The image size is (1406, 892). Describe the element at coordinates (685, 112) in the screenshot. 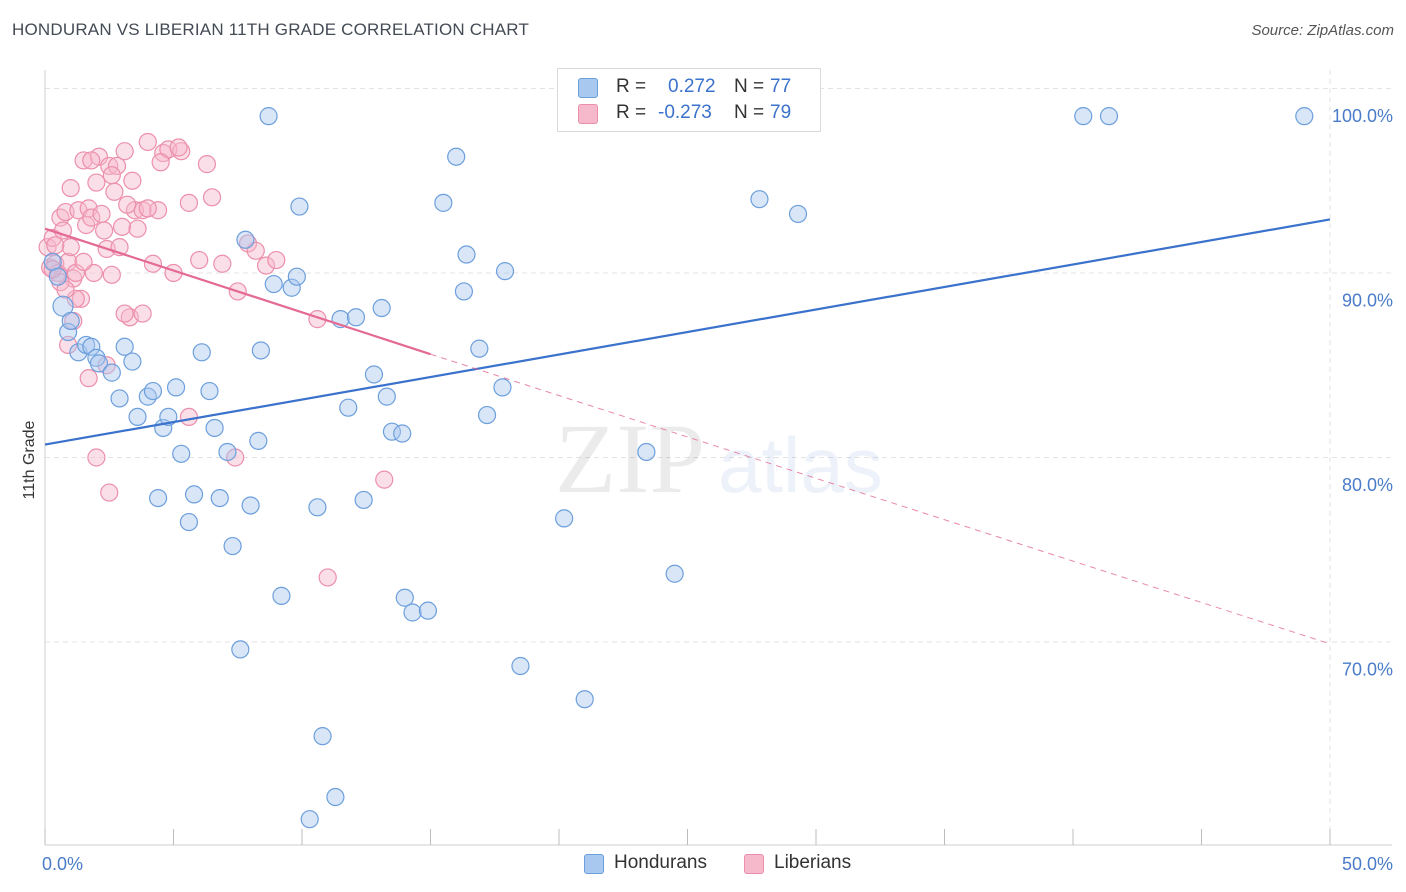

I see `r-value: -0.273` at that location.